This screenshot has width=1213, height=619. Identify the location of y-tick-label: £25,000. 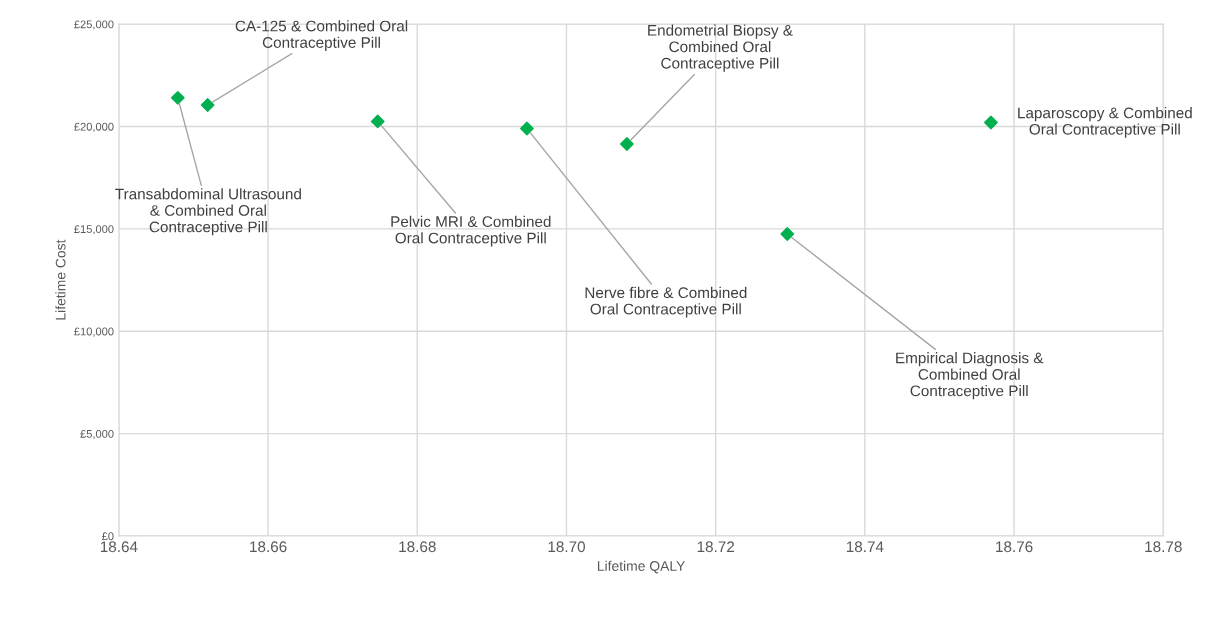
(94, 25).